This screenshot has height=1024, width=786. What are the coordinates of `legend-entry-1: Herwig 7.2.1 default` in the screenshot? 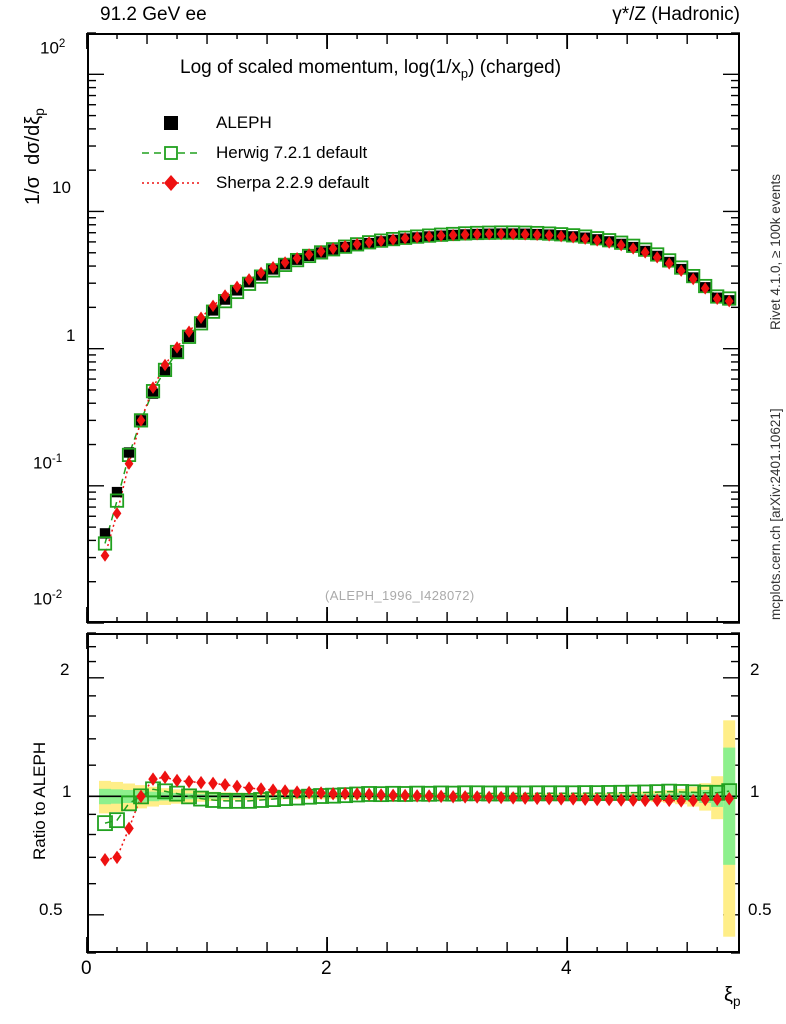 It's located at (254, 153).